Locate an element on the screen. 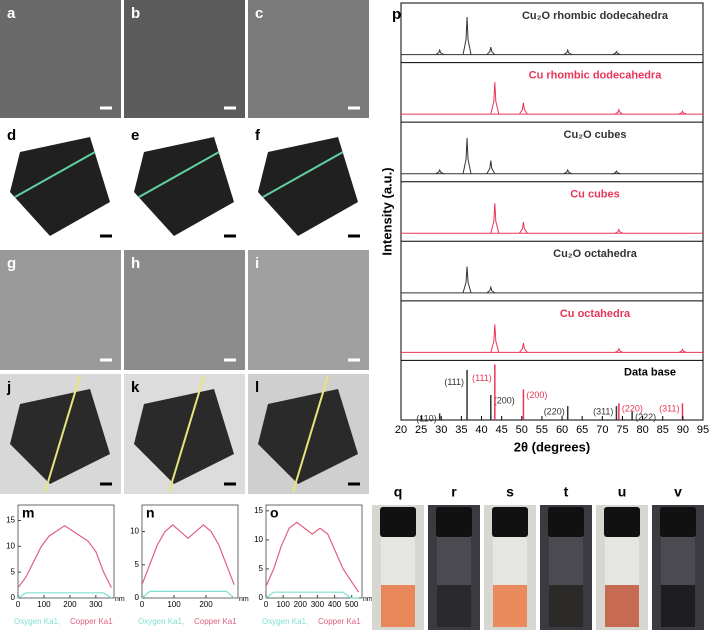  panel-label: c is located at coordinates (259, 13).